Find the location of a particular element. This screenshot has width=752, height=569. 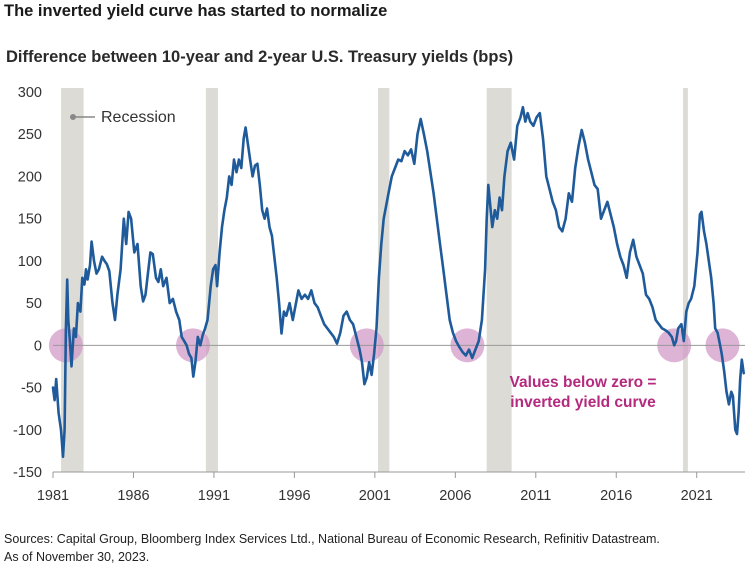

legend: Recession is located at coordinates (123, 117).